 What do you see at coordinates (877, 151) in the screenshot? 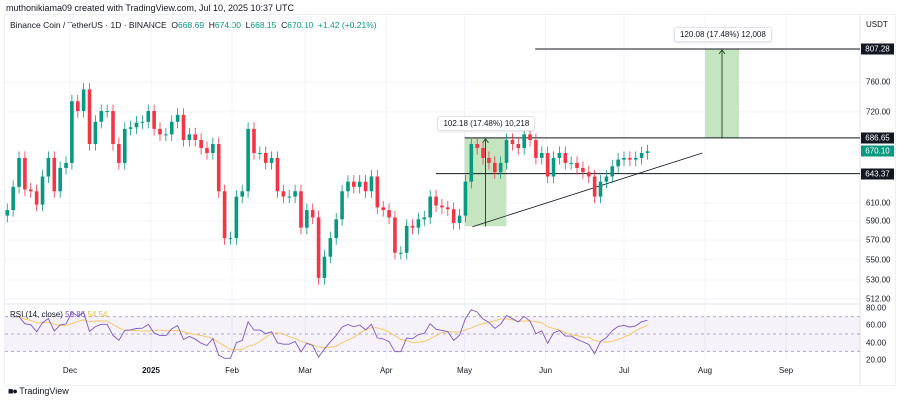
I see `last-price-label: 670.10` at bounding box center [877, 151].